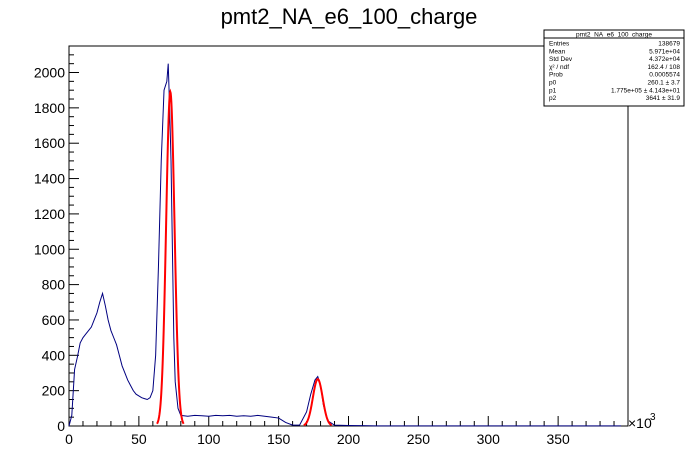  I want to click on y-tick-label: 2000, so click(49, 73).